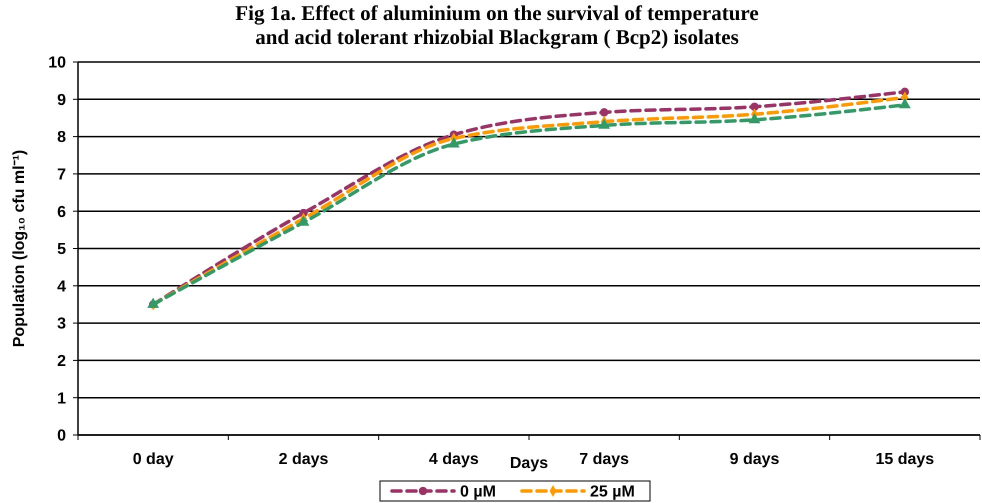  I want to click on x-tick-label: 0 day, so click(153, 459).